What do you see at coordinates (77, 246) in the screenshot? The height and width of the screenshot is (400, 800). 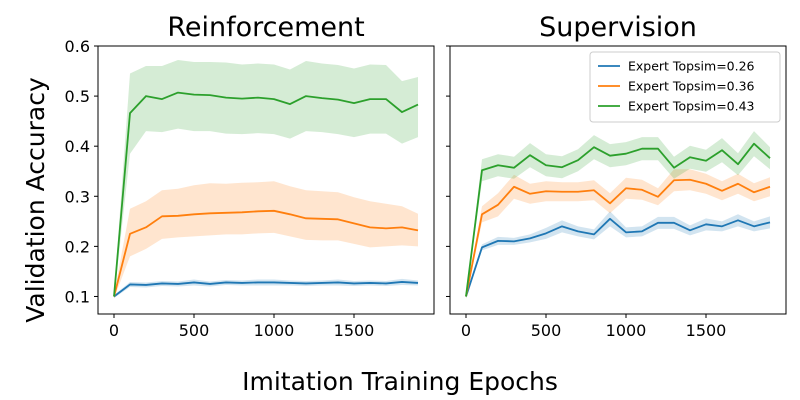 I see `y-tick-label: 0.2` at bounding box center [77, 246].